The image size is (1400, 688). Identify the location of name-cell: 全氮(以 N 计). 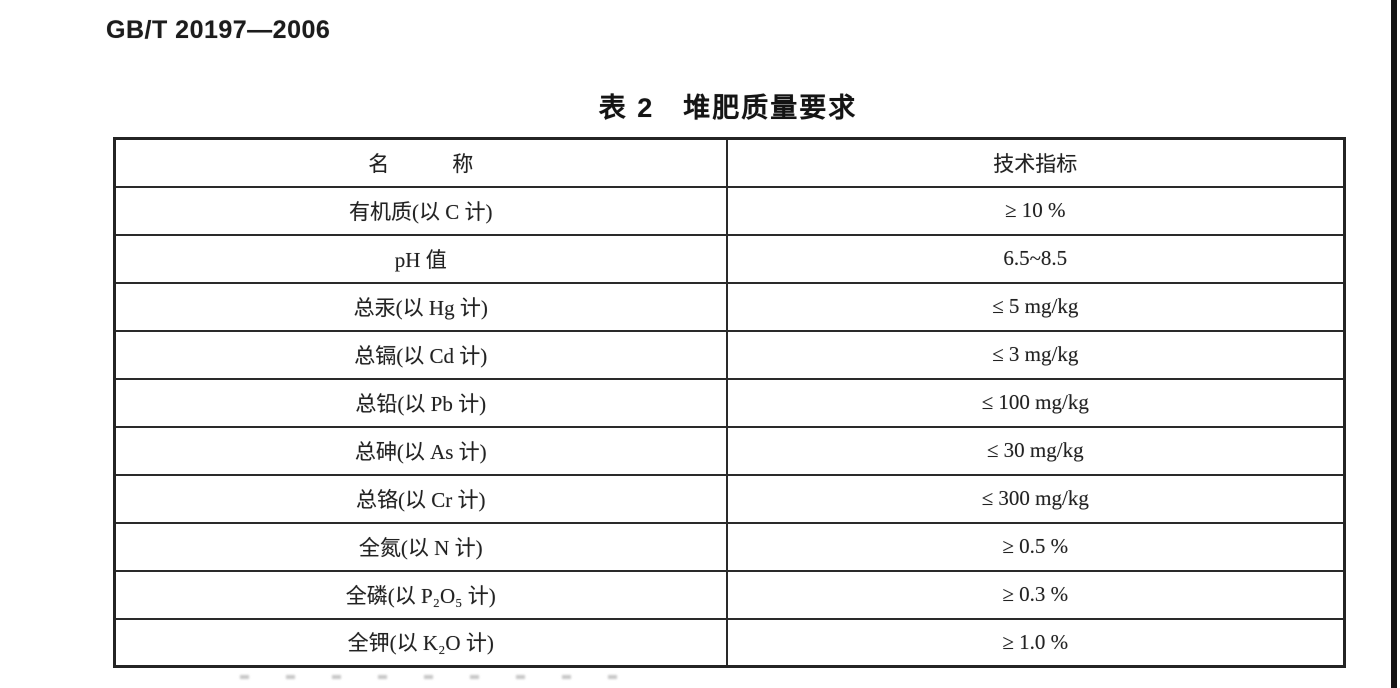
(420, 546).